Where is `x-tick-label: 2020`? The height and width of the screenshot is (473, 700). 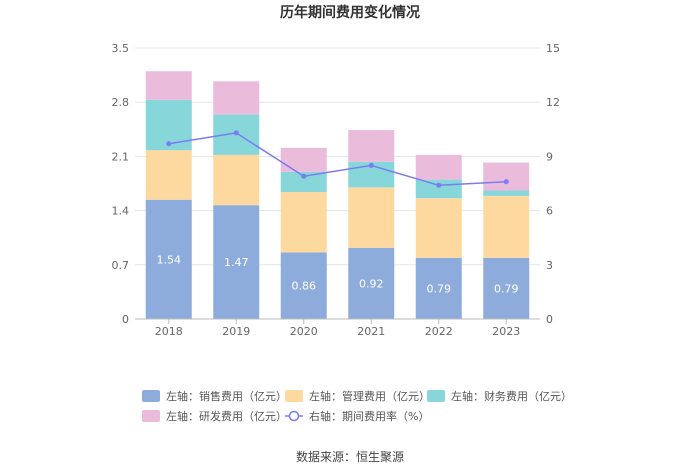
x-tick-label: 2020 is located at coordinates (304, 331).